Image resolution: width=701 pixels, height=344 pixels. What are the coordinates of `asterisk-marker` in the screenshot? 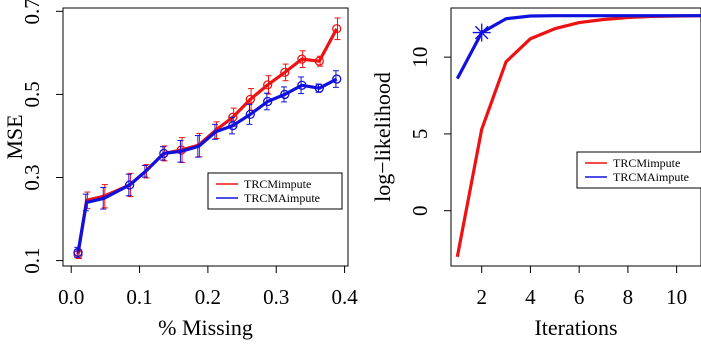 It's located at (481, 32).